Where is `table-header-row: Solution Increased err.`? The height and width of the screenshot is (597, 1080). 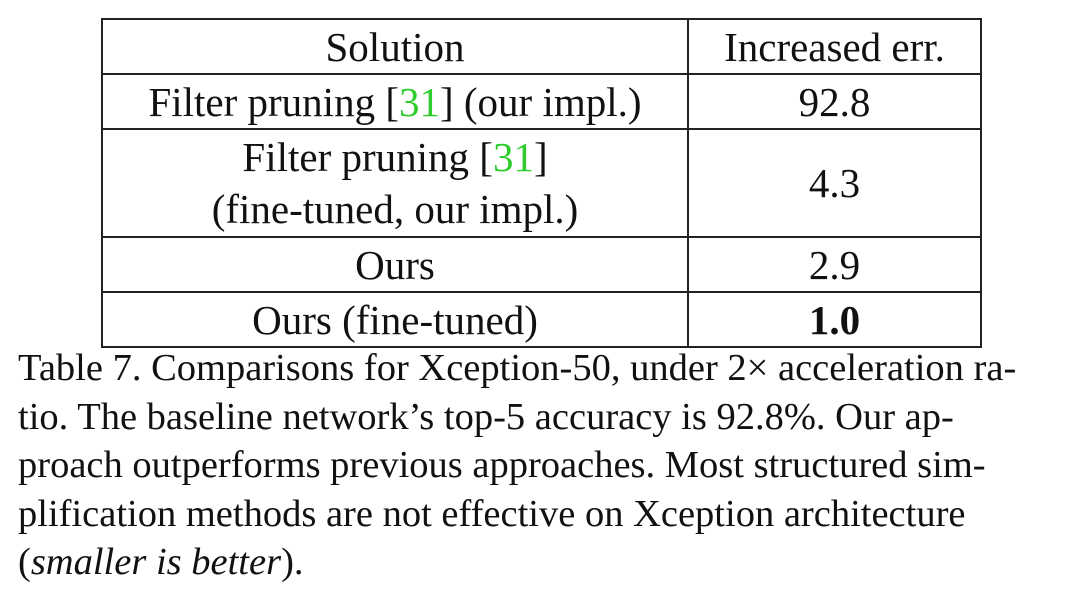
table-header-row: Solution Increased err. is located at coordinates (541, 46).